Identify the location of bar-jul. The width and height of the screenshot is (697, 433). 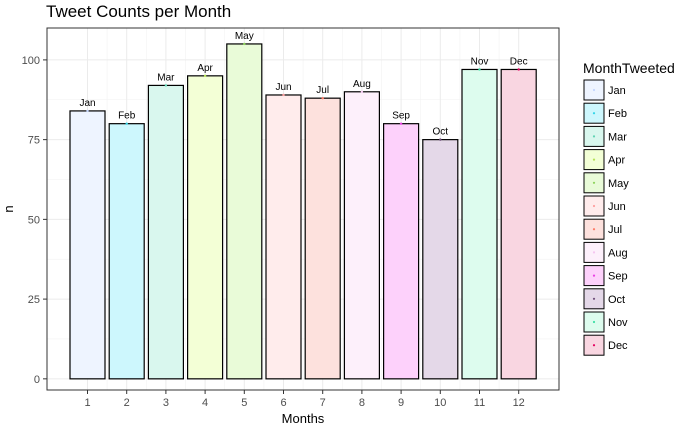
(322, 238).